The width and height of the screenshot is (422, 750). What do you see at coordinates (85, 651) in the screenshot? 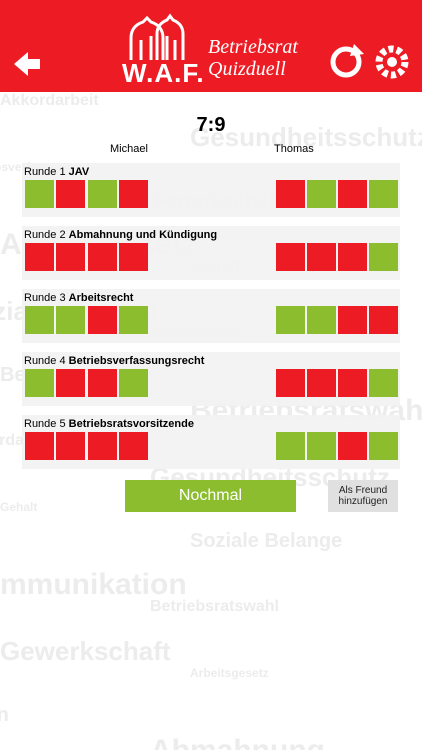
I see `background-word: Gewerkschaft` at bounding box center [85, 651].